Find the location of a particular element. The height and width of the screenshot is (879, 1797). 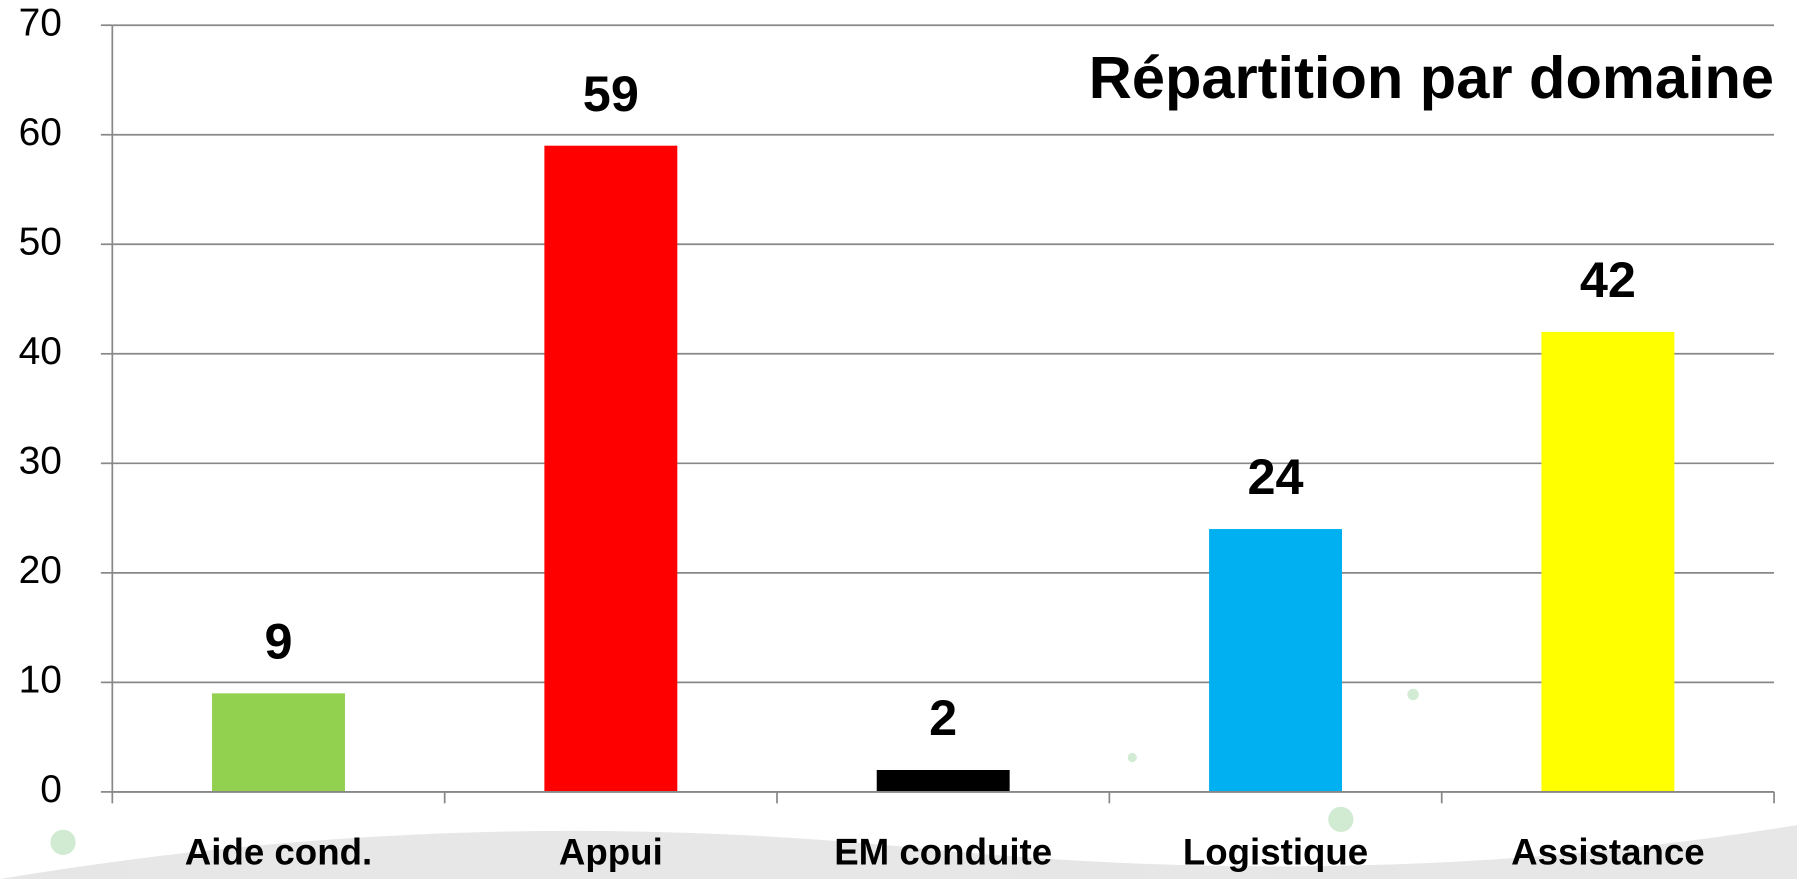

x-tick-label: EM conduite is located at coordinates (943, 852).